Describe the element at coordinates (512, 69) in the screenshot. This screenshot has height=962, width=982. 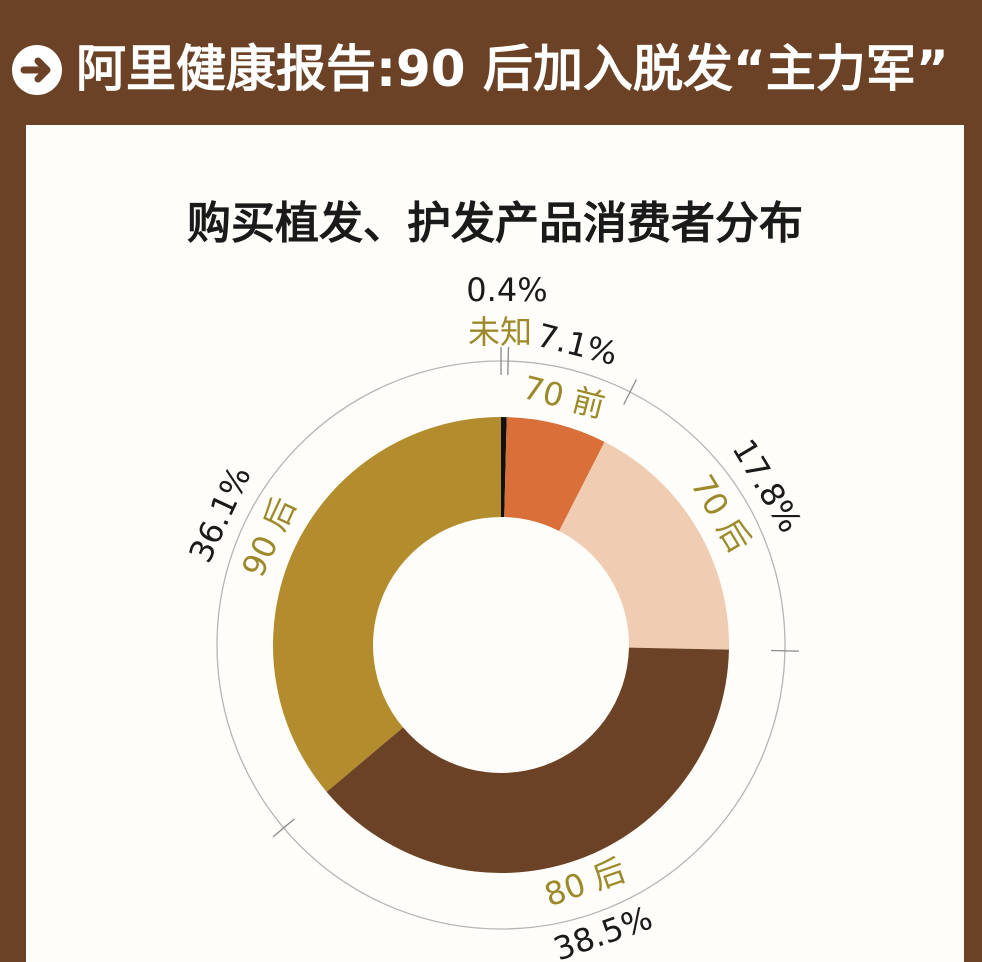
I see `page-title: 阿里健康报告:90 后加入脱发“主力军”` at that location.